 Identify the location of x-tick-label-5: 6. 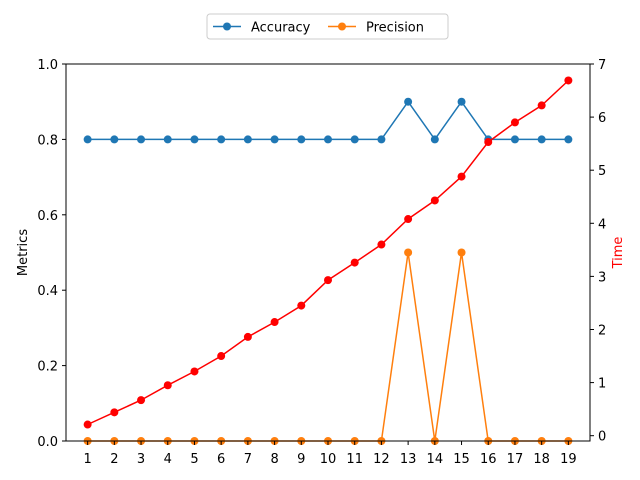
(221, 459).